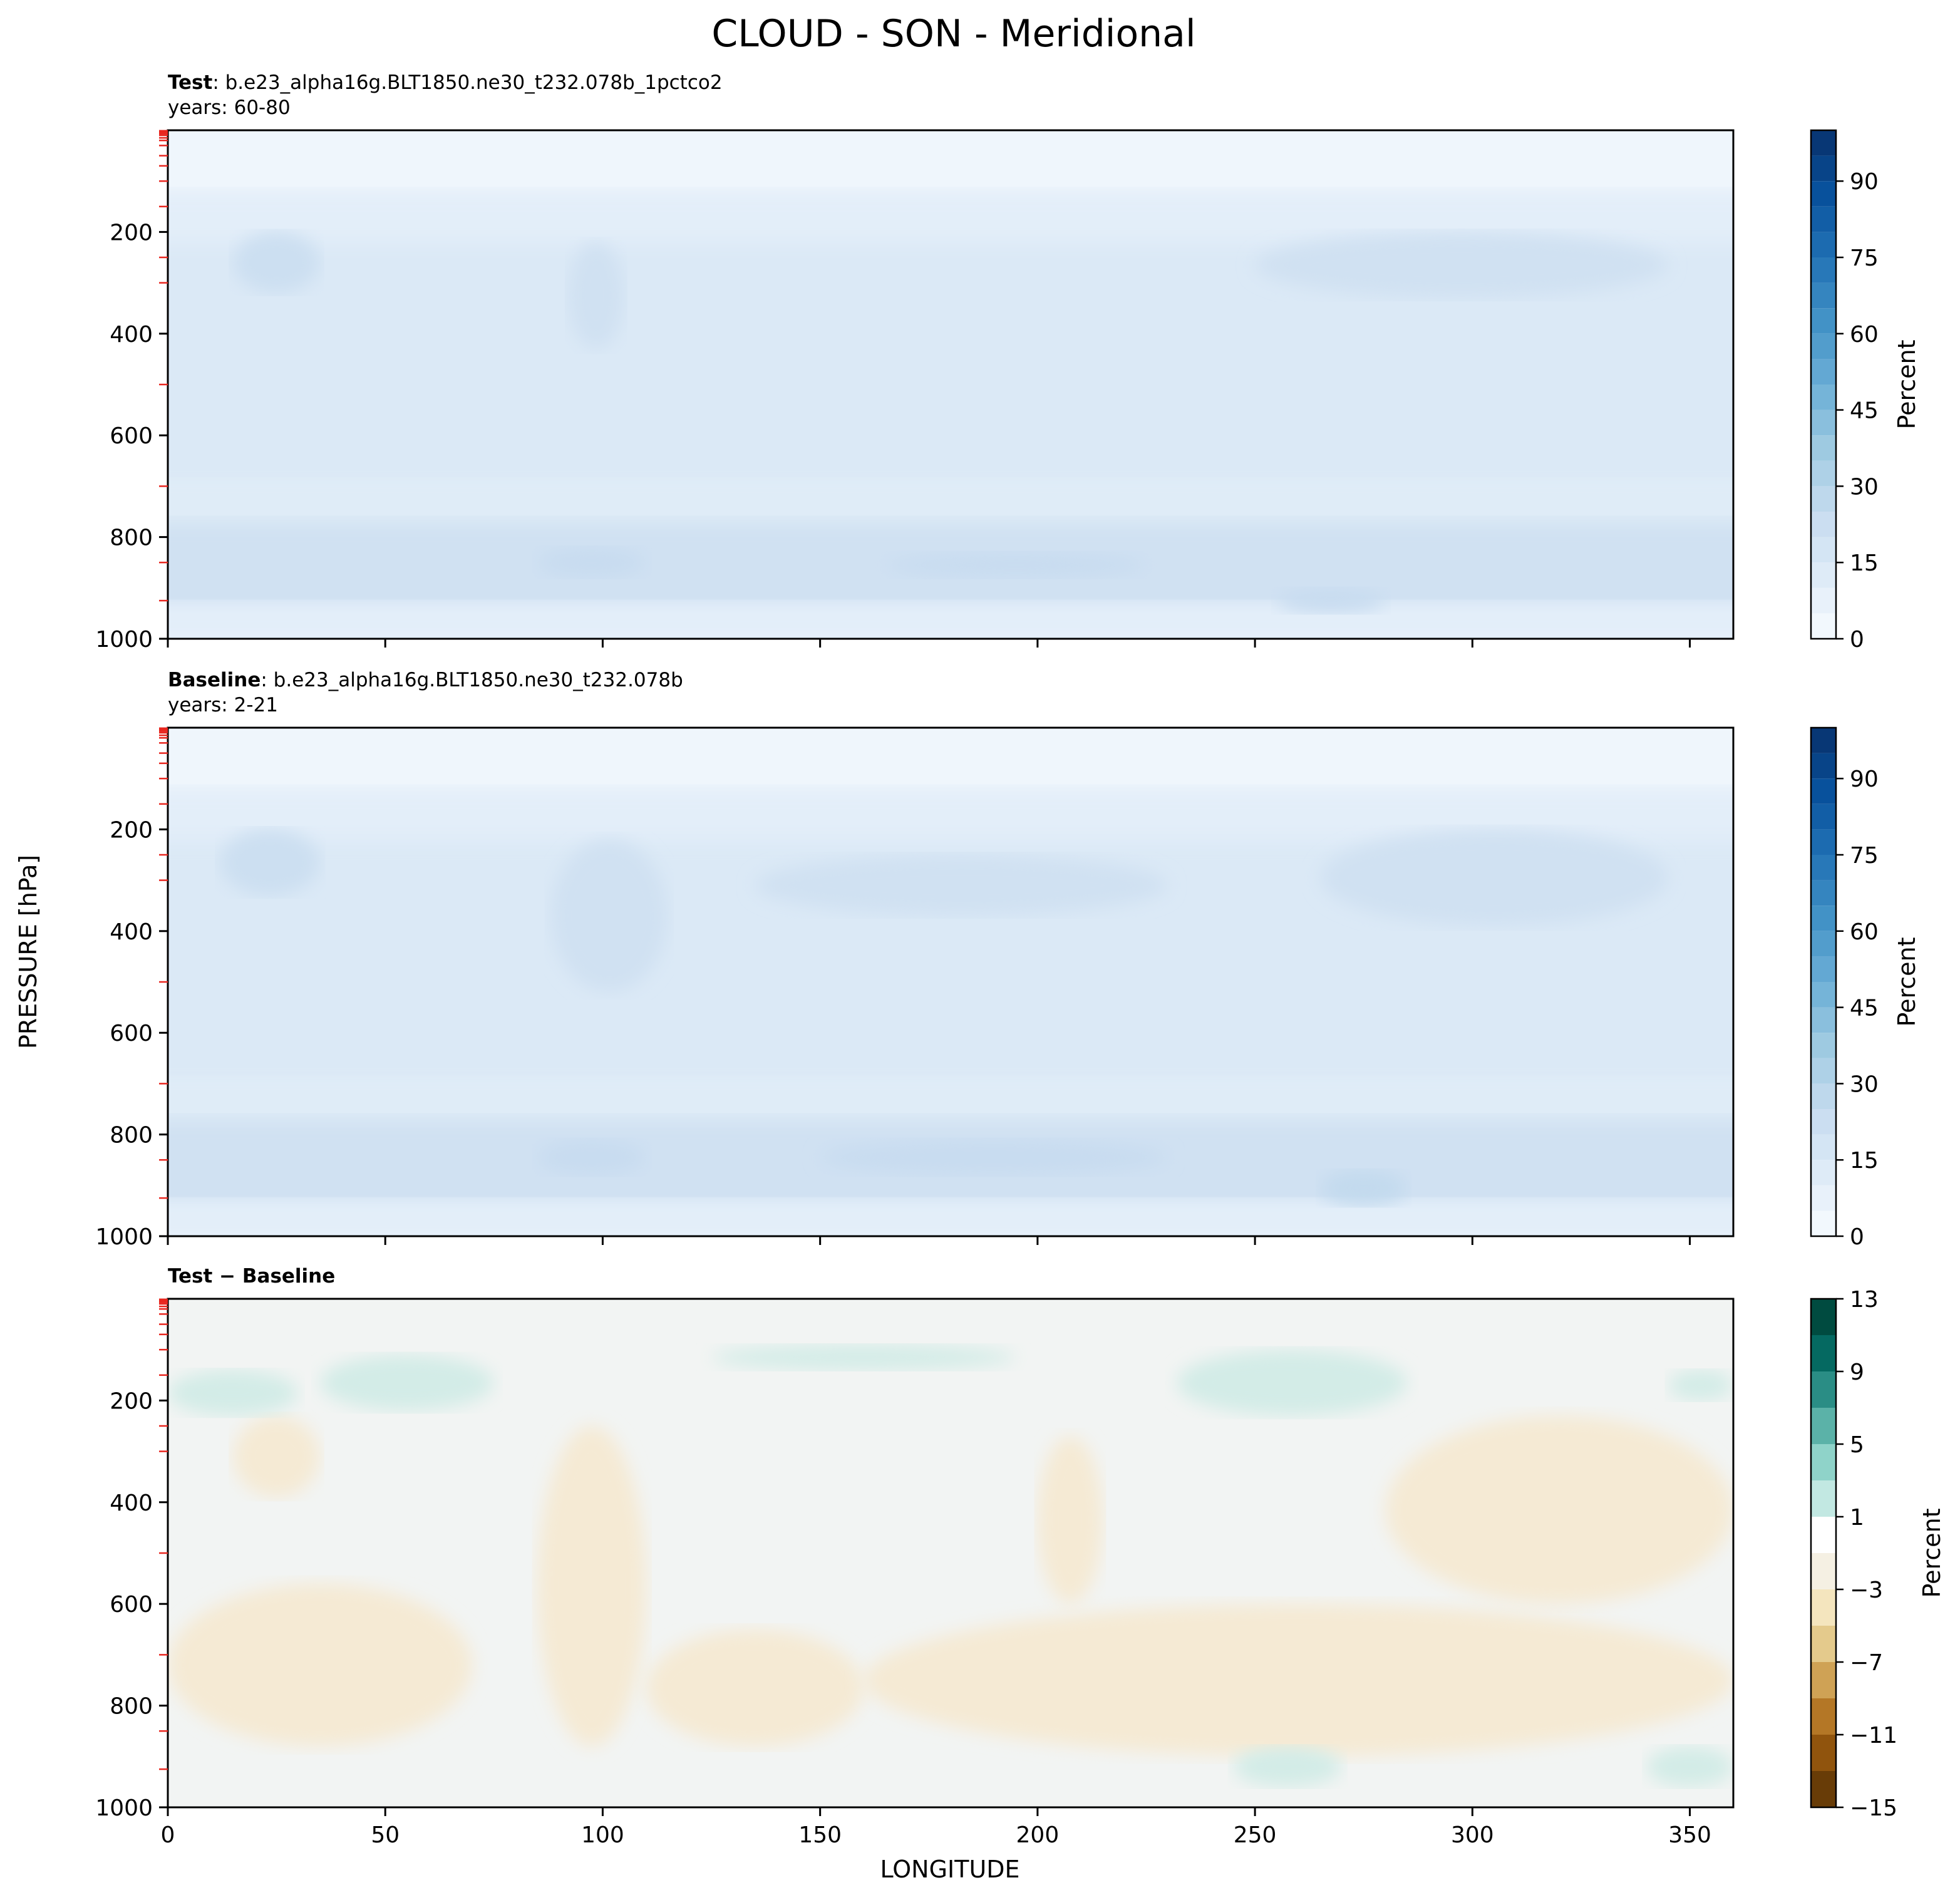 This screenshot has height=1900, width=1960. I want to click on colorbar-tick-label: 75, so click(1864, 258).